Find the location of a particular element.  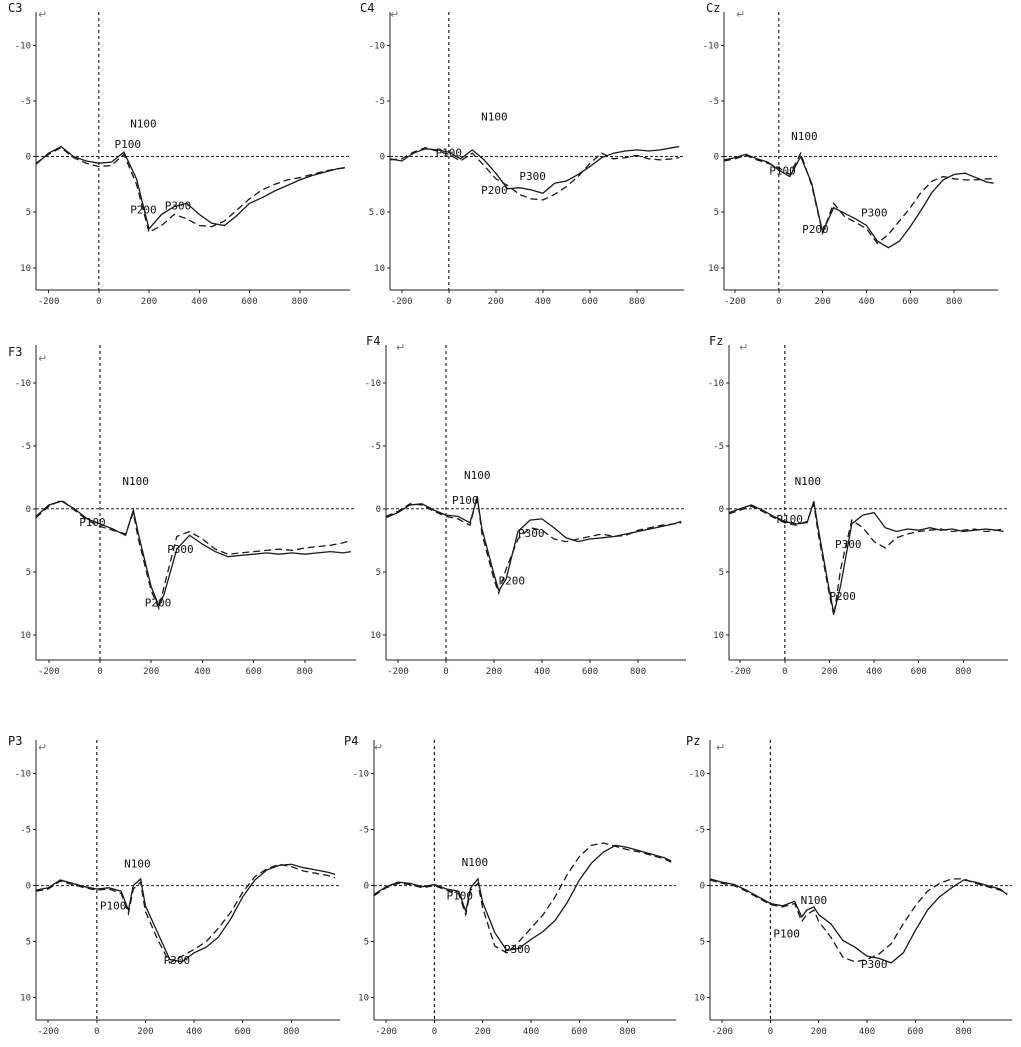

panel-title: F4 is located at coordinates (373, 341).